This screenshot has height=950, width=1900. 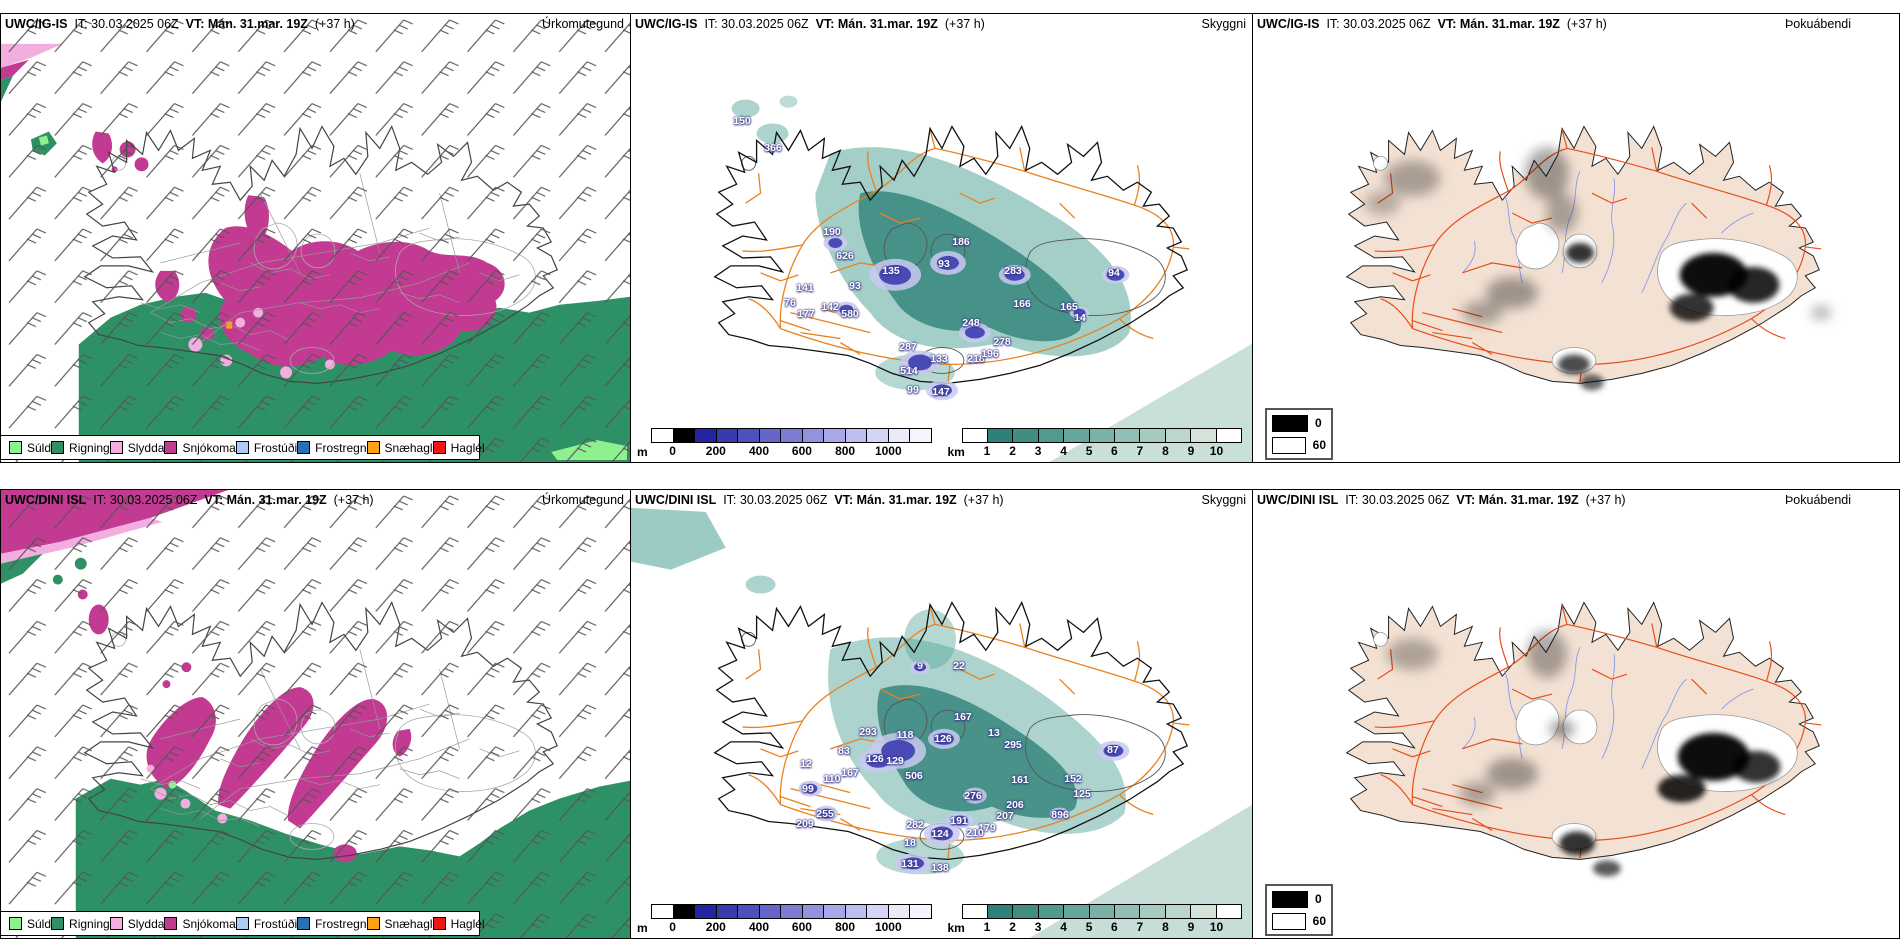 I want to click on fog-legend-row: 0, so click(x=1299, y=423).